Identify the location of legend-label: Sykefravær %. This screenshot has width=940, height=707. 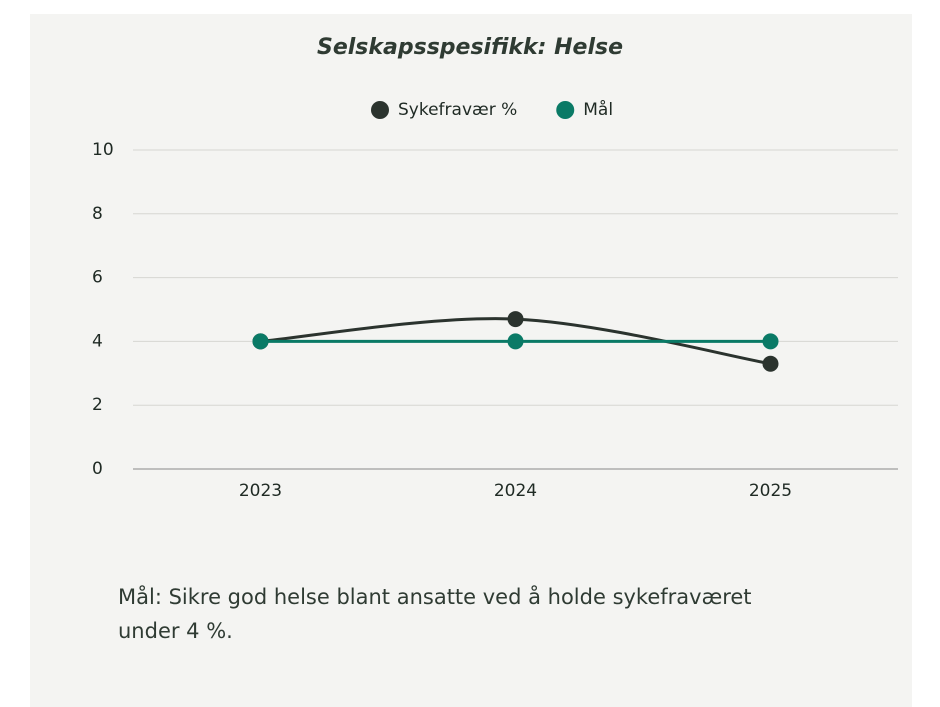
(457, 110).